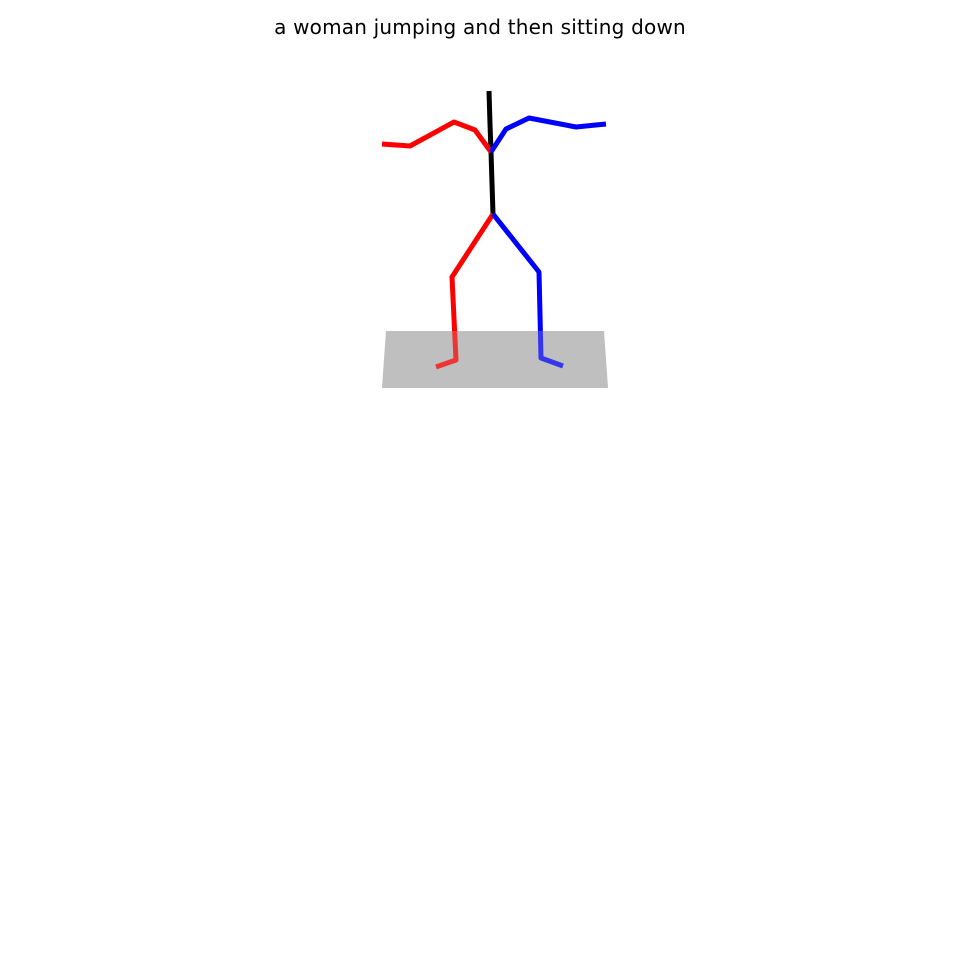  I want to click on ground-plane, so click(495, 359).